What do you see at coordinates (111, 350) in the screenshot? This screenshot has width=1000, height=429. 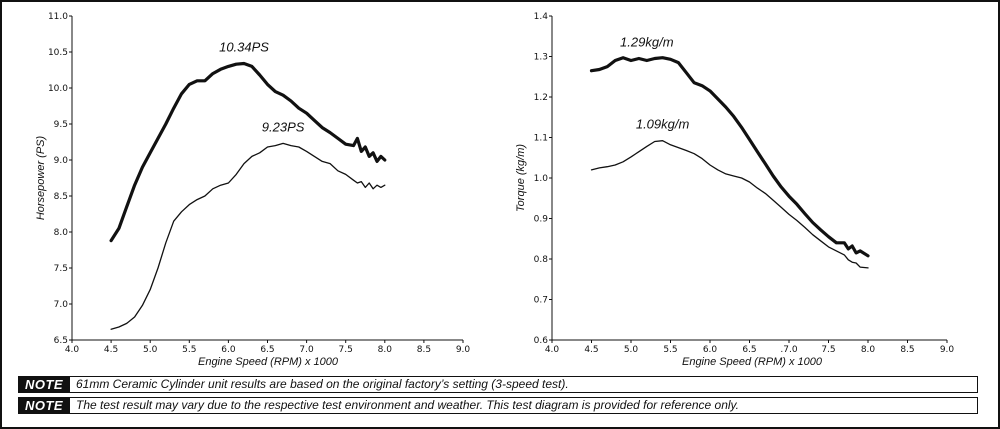 I see `hp-x-tick-label: 4.5` at bounding box center [111, 350].